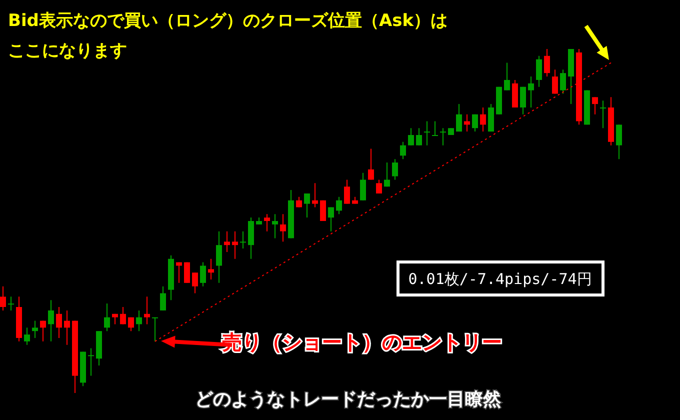 The width and height of the screenshot is (680, 420). What do you see at coordinates (228, 36) in the screenshot?
I see `title: Bid表示なので買い（ロング）のクローズ位置（Ask）はここになります` at bounding box center [228, 36].